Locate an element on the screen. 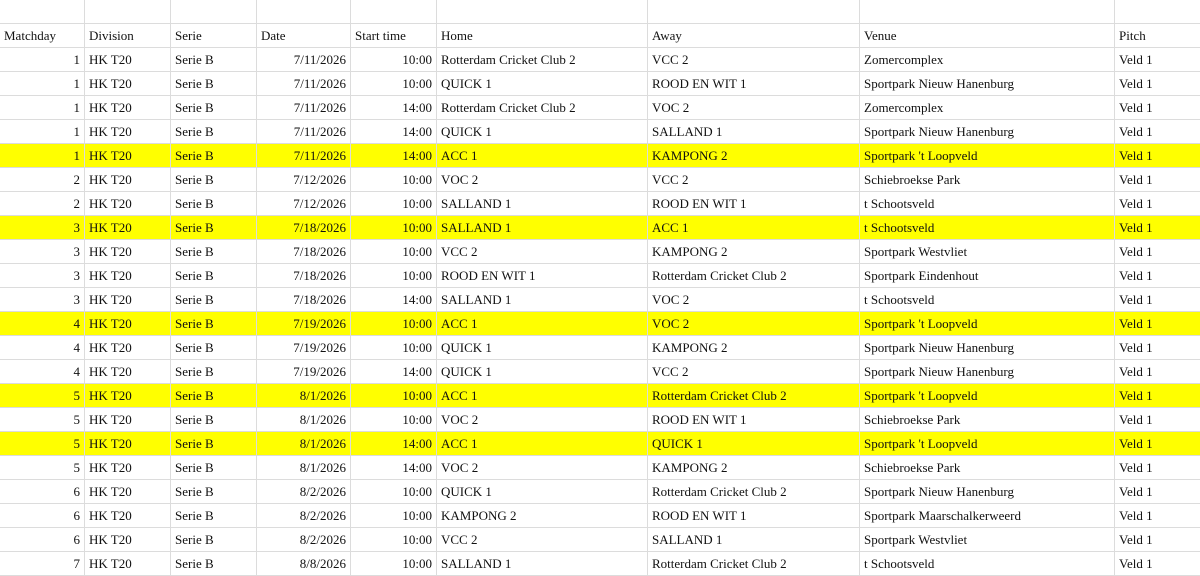 The image size is (1200, 576). cell-date: 8/1/2026 is located at coordinates (304, 467).